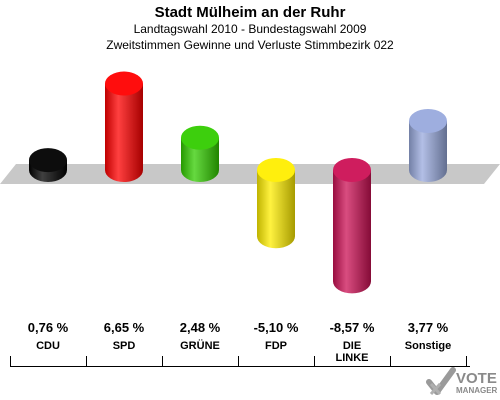 This screenshot has width=500, height=400. What do you see at coordinates (200, 153) in the screenshot?
I see `bar-grüne` at bounding box center [200, 153].